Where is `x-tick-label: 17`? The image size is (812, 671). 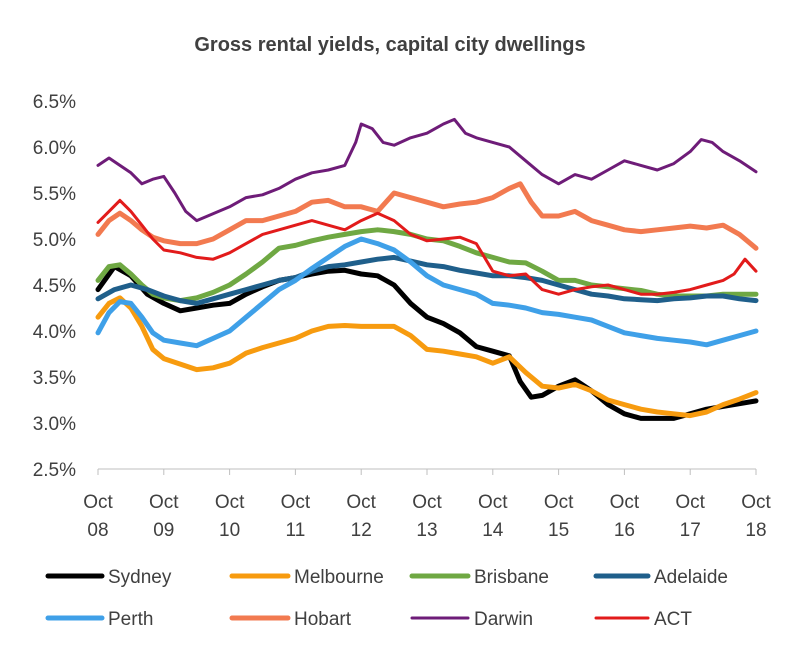
x-tick-label: 17 is located at coordinates (690, 530).